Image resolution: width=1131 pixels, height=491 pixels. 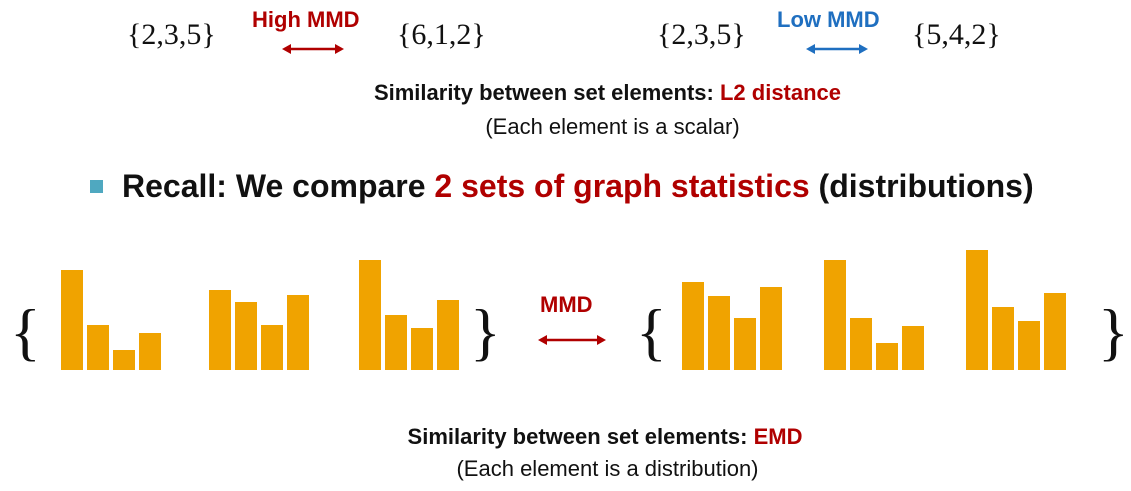 I want to click on high-right-set: {6,1,2}, so click(x=441, y=34).